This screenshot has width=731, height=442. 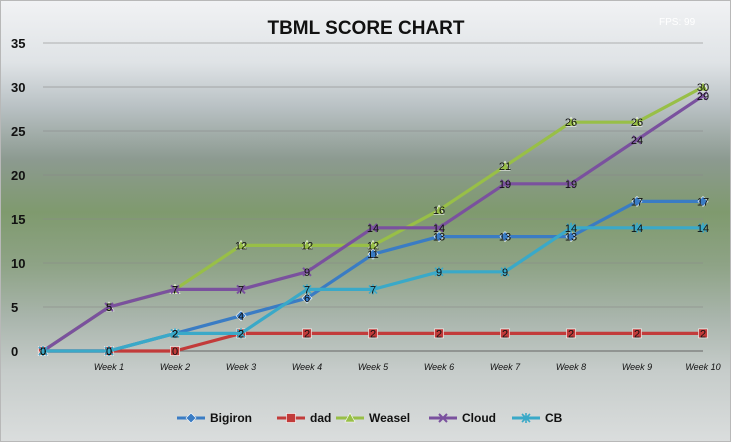 I want to click on data-label-bigiron-10: 17, so click(x=703, y=202).